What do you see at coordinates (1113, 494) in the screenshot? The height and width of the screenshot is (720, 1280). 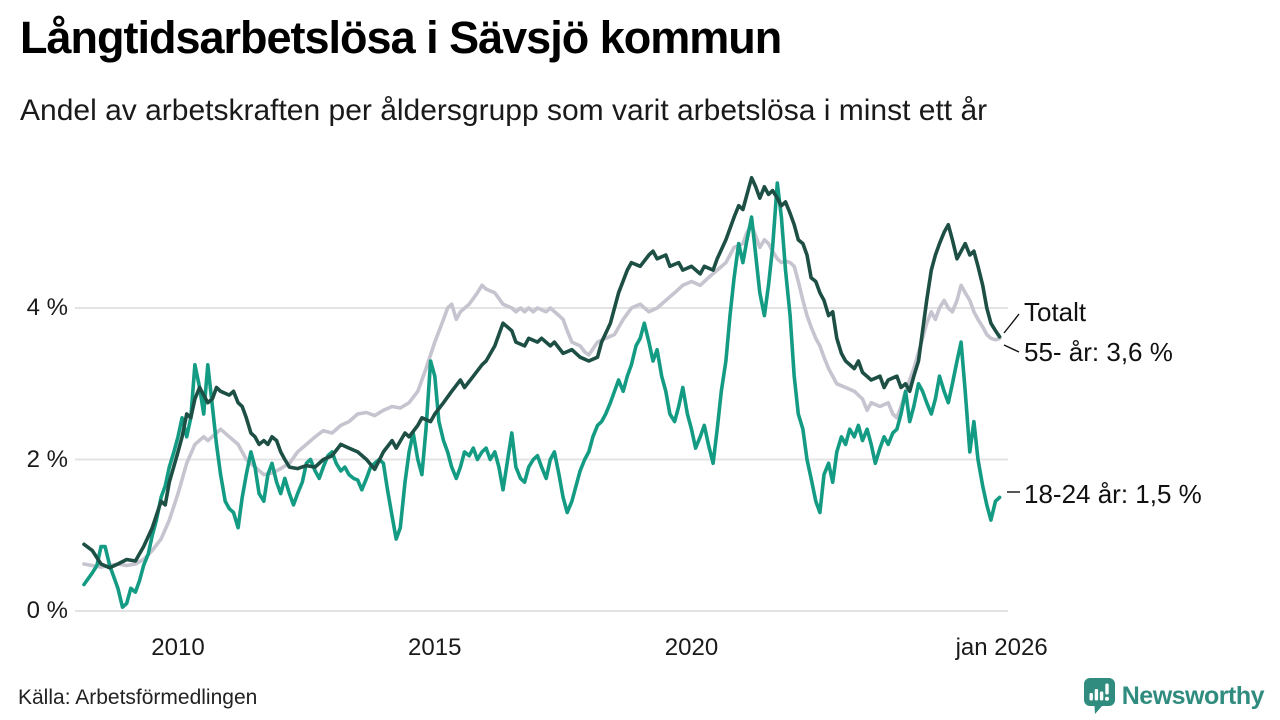 I see `series-label-18-24: 18-24 år: 1,5 %` at bounding box center [1113, 494].